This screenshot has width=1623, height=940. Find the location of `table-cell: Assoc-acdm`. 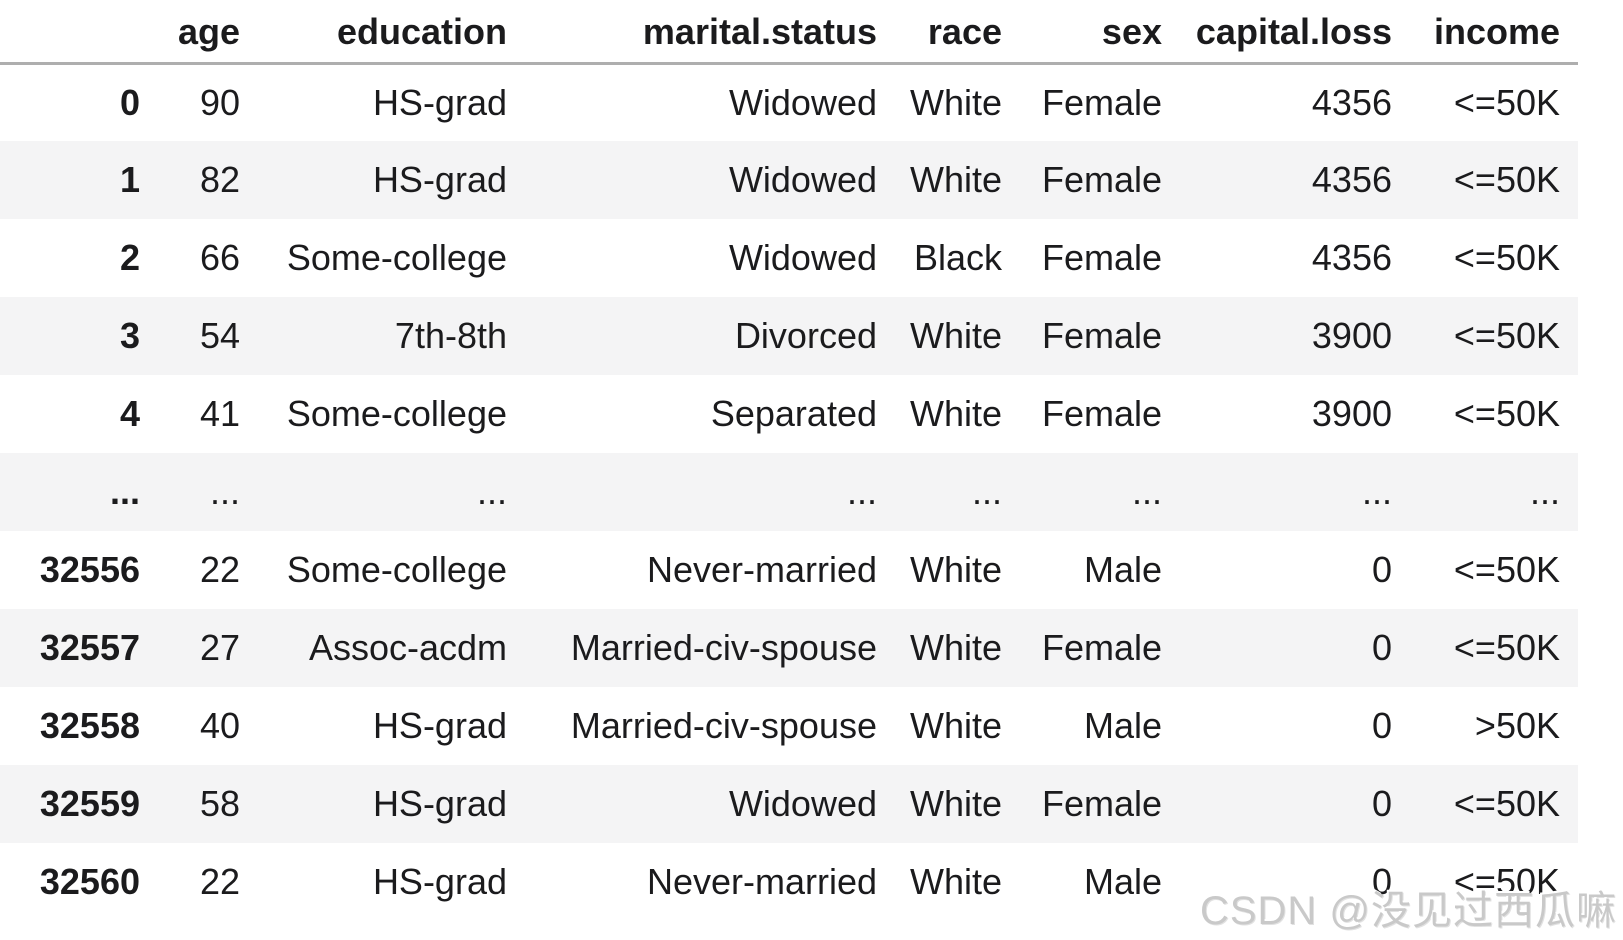

table-cell: Assoc-acdm is located at coordinates (407, 648).